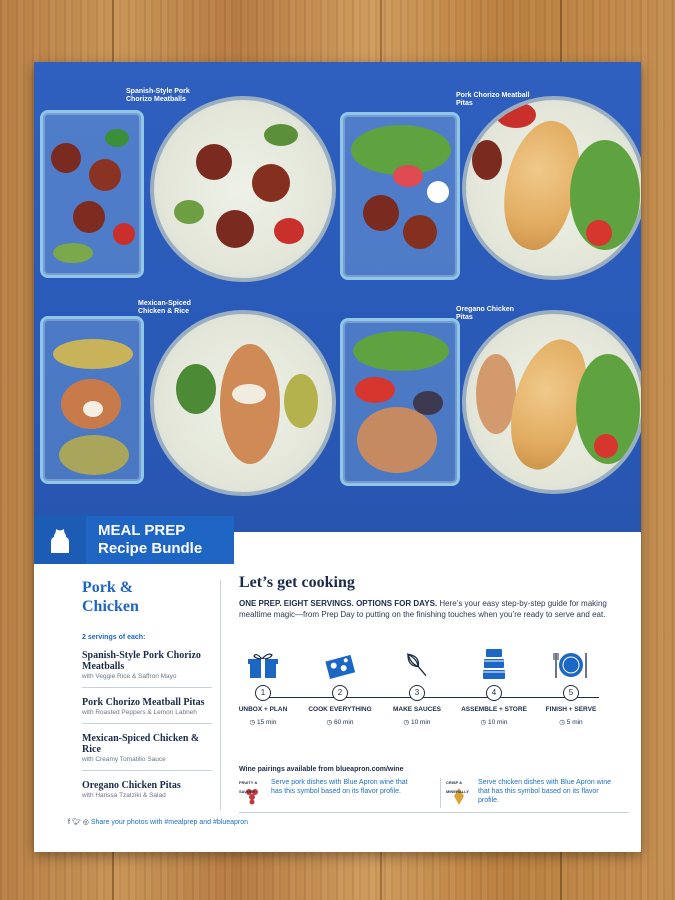  I want to click on crisp-minerally-badge: CRISP & MINERALLY, so click(459, 793).